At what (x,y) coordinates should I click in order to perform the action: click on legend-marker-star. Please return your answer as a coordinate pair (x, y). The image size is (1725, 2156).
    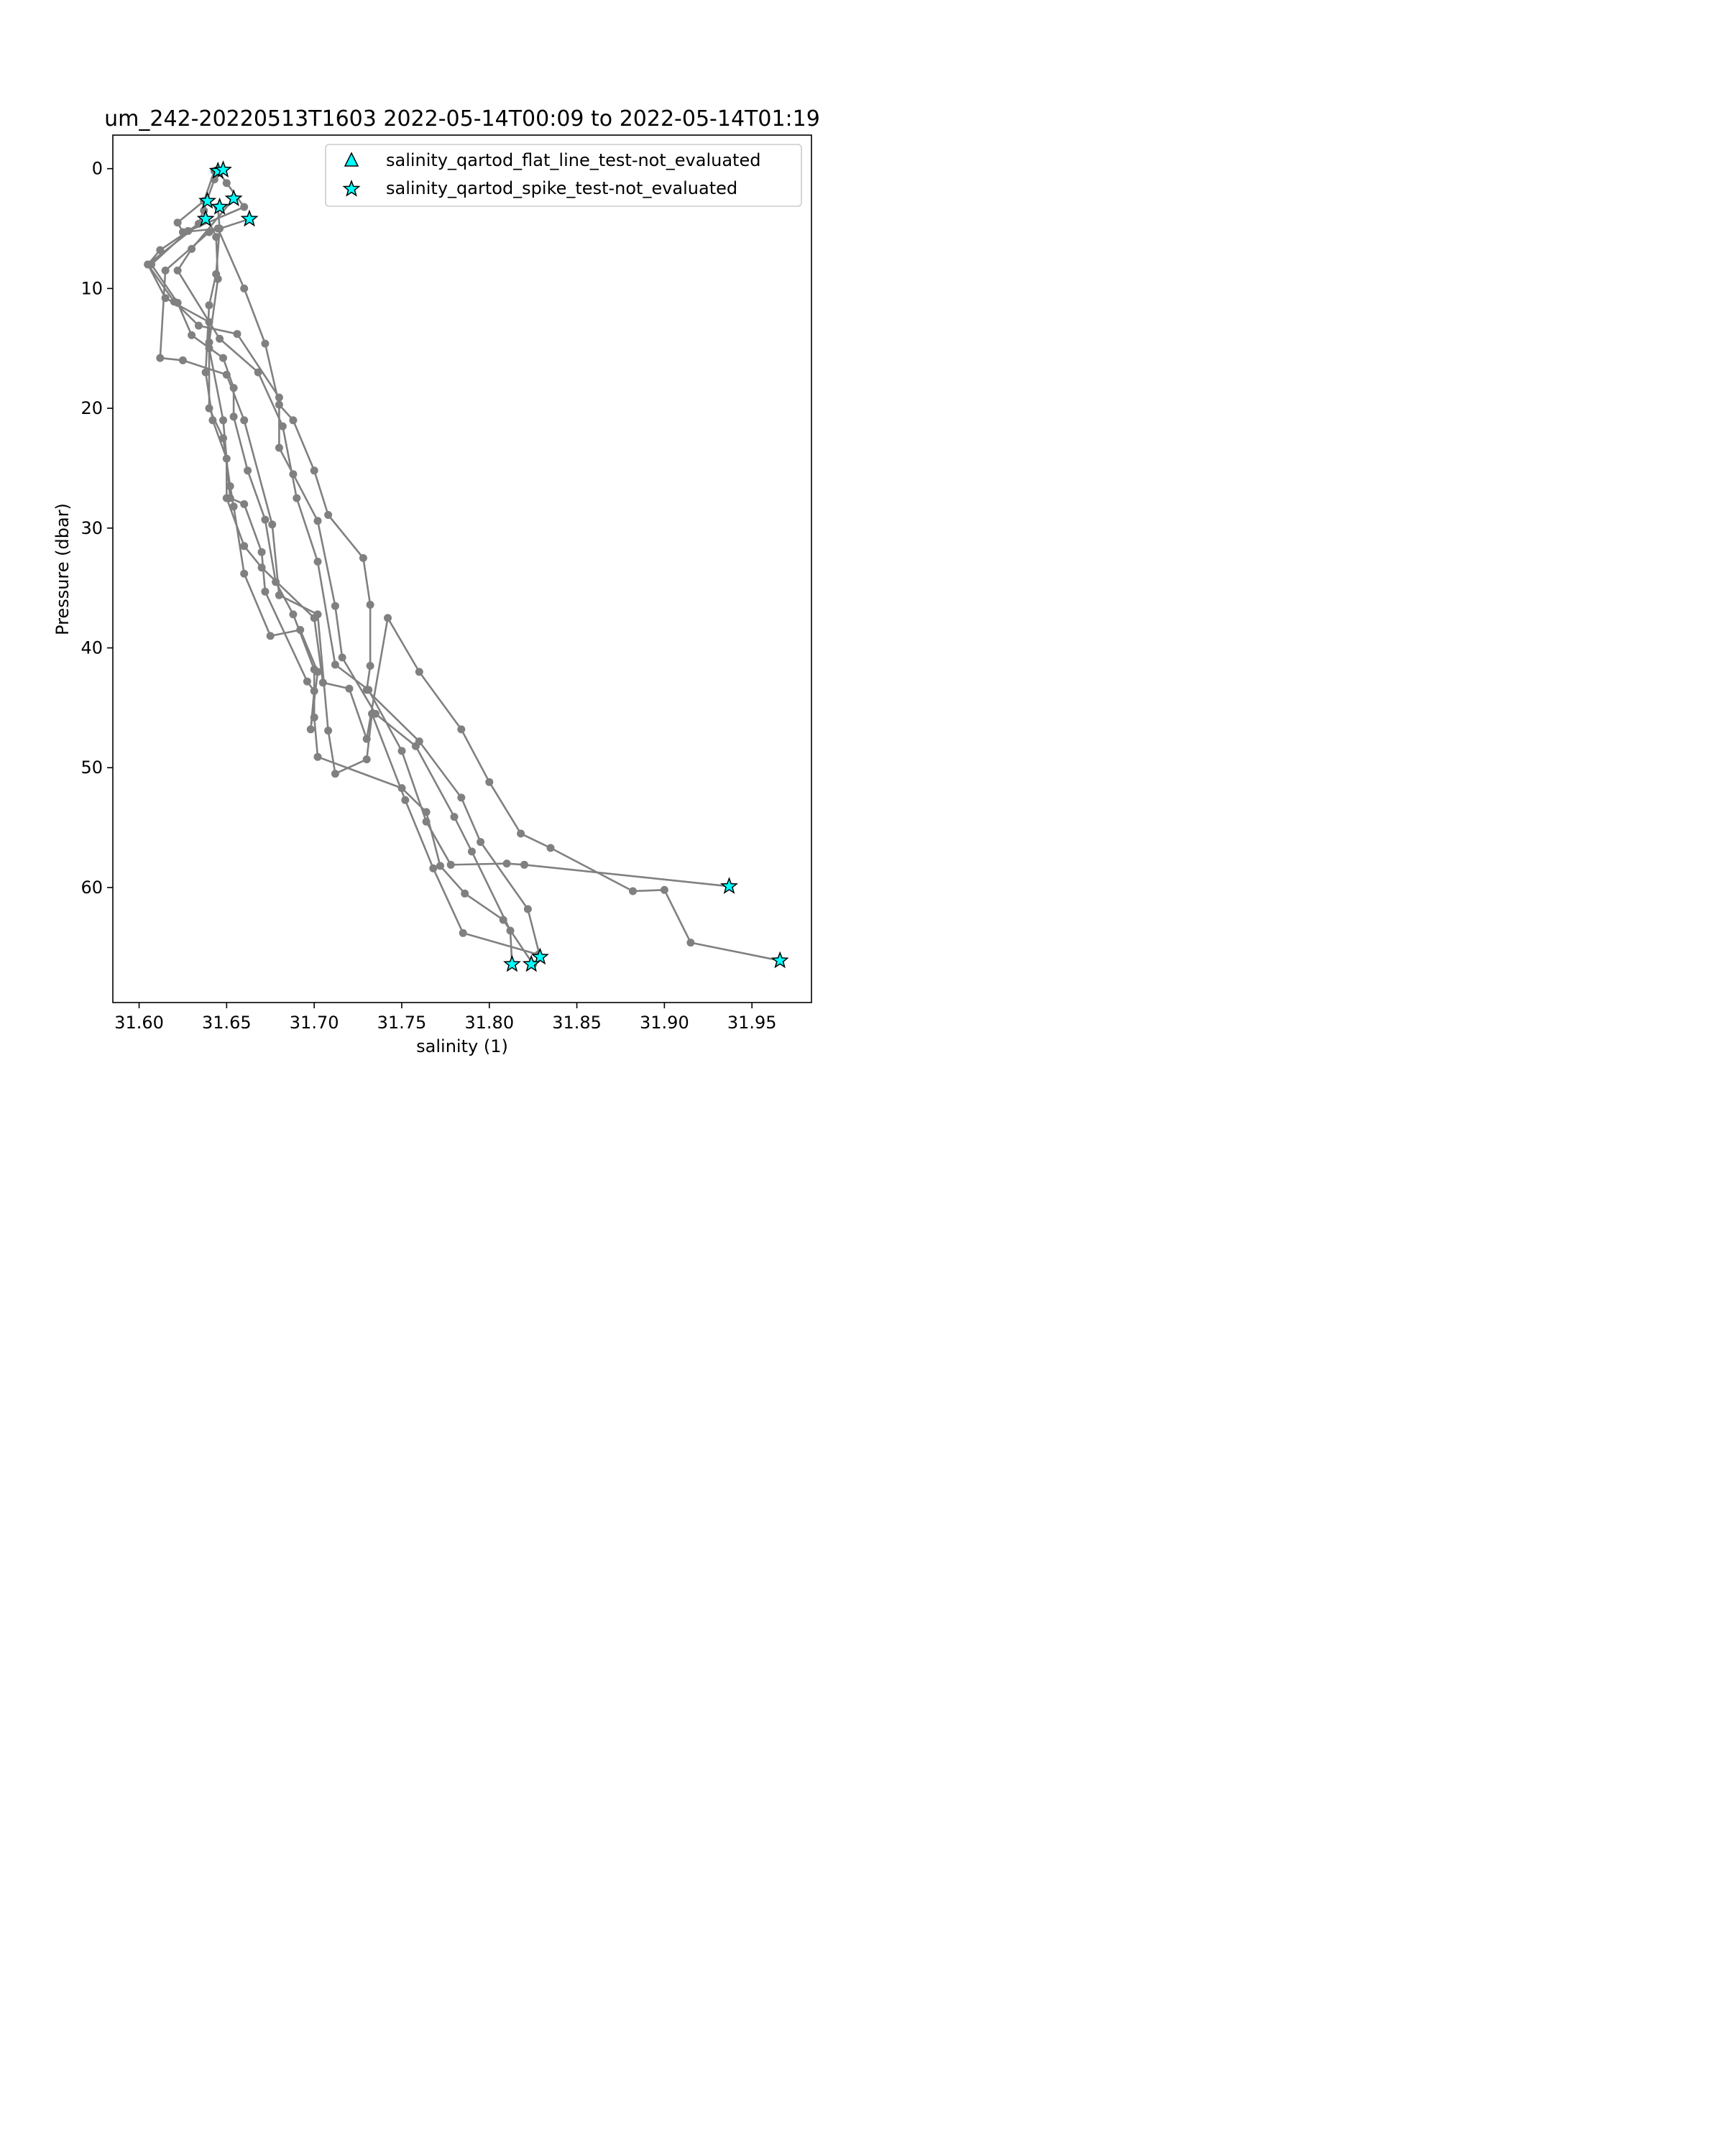
    Looking at the image, I should click on (351, 188).